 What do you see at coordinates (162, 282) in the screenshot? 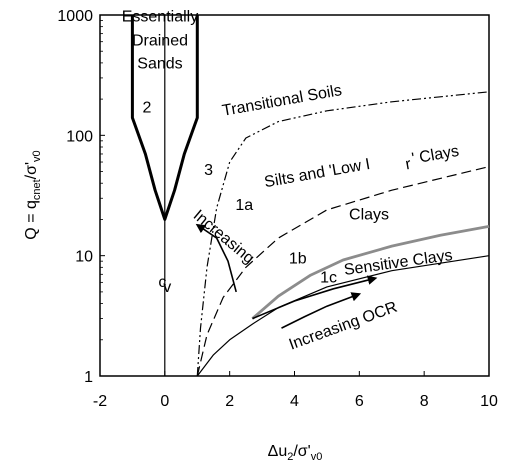
I see `annotation-label: c` at bounding box center [162, 282].